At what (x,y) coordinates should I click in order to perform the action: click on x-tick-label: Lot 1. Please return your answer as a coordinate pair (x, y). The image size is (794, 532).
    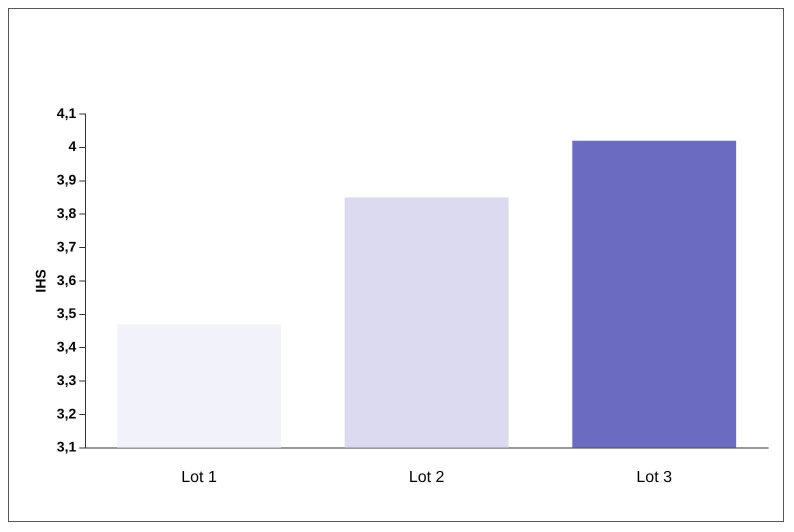
    Looking at the image, I should click on (199, 477).